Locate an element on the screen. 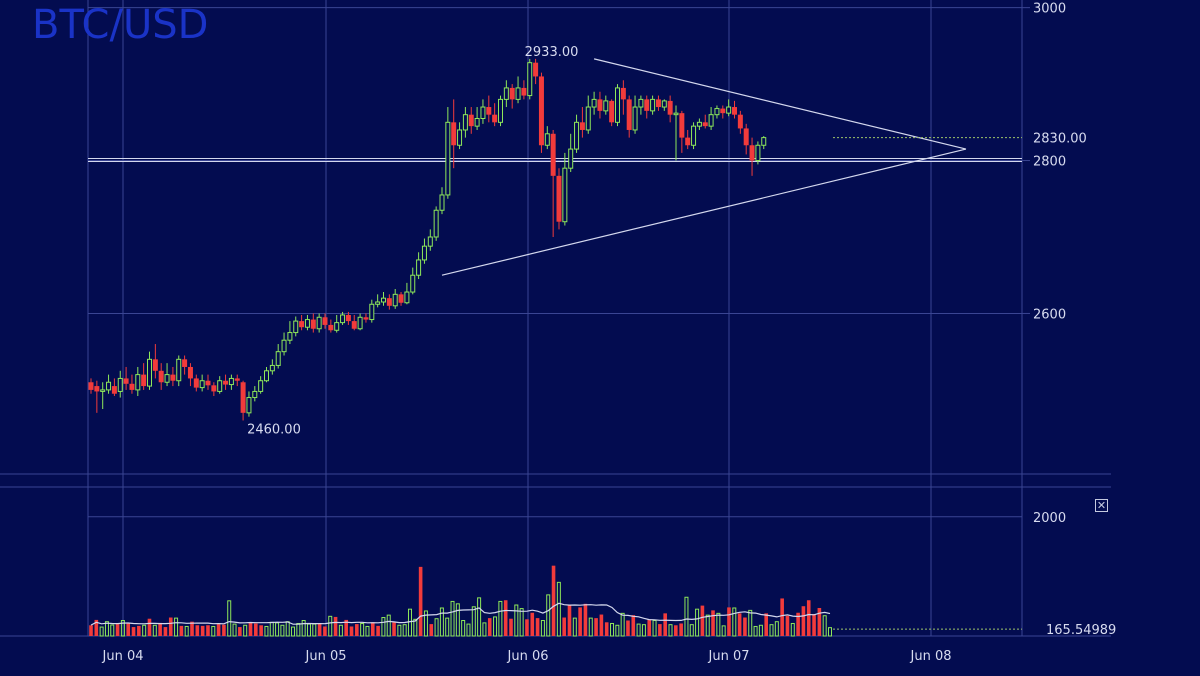 This screenshot has width=1200, height=676. close-panel-icon: ✕ is located at coordinates (1101, 505).